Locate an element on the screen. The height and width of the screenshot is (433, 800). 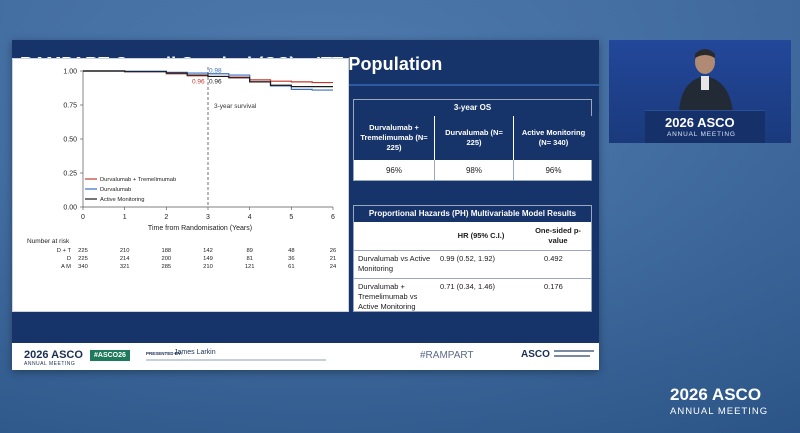
footer-meeting-name: ASCO is located at coordinates (67, 355).